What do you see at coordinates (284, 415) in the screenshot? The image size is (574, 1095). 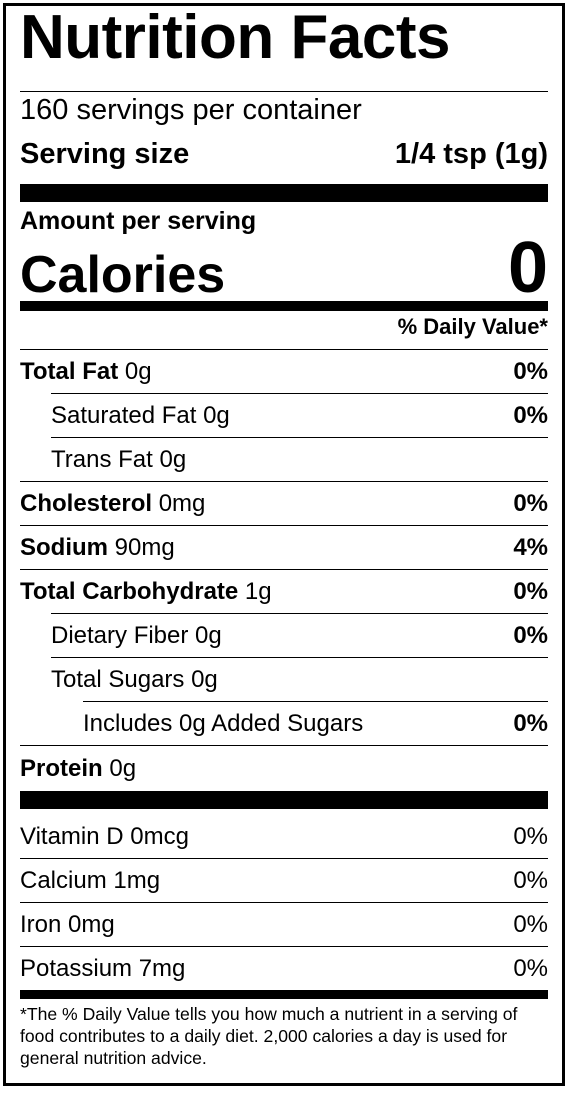 I see `nutrient-row-saturated-fat: Saturated Fat 0g 0%` at bounding box center [284, 415].